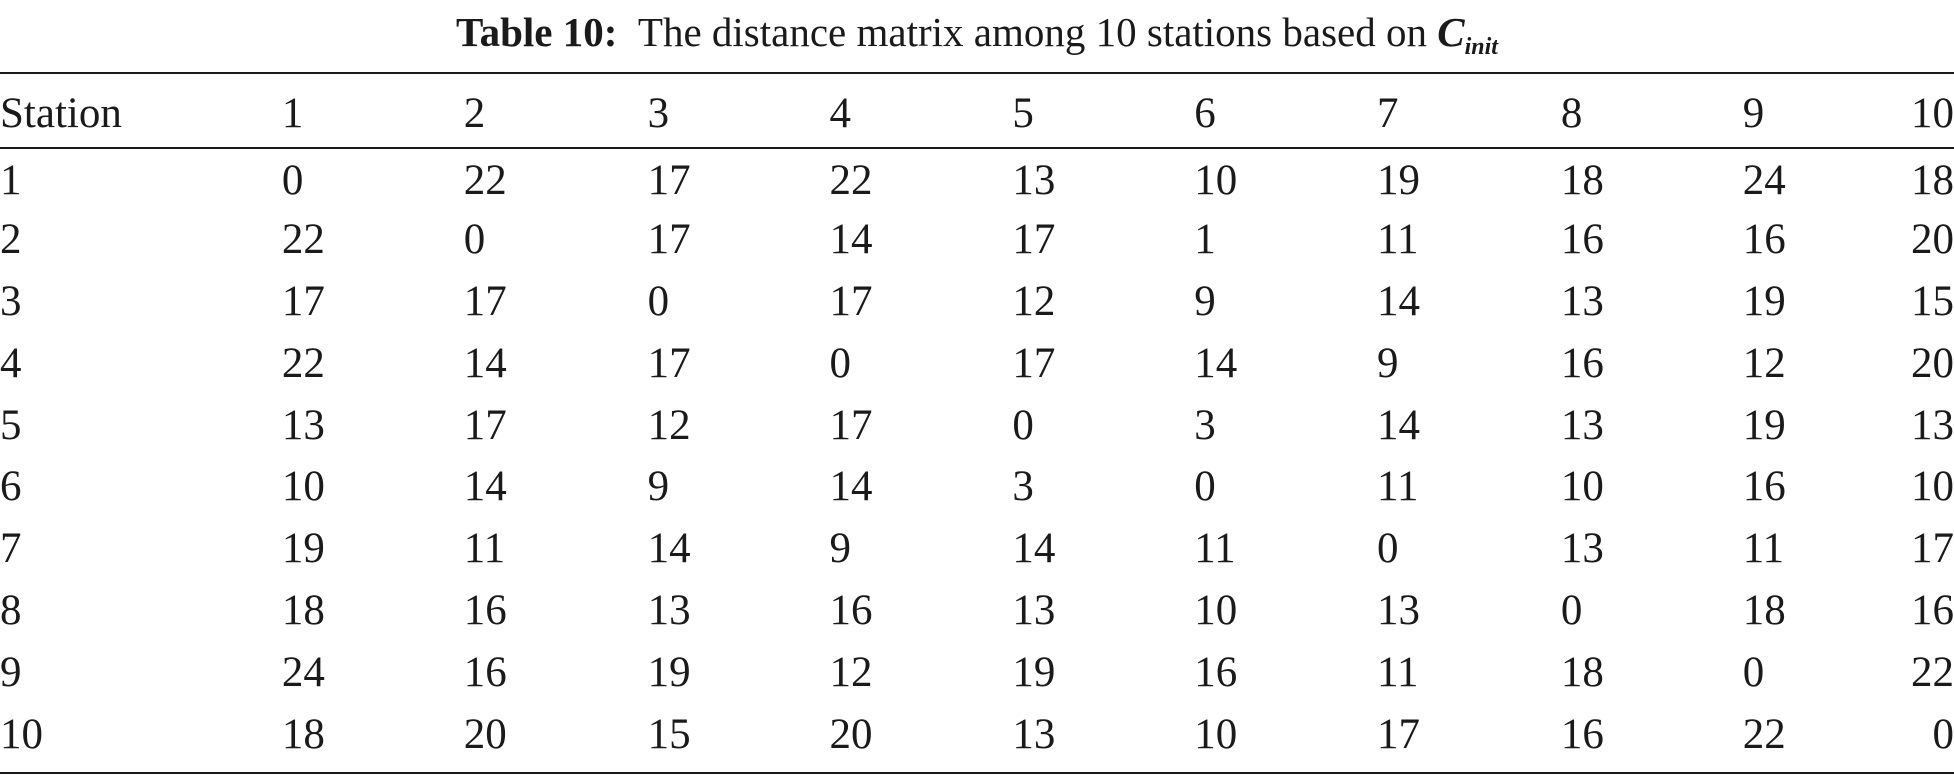  I want to click on table-row: 10 18 20 15 20 13 10 17 16 22 0, so click(977, 734).